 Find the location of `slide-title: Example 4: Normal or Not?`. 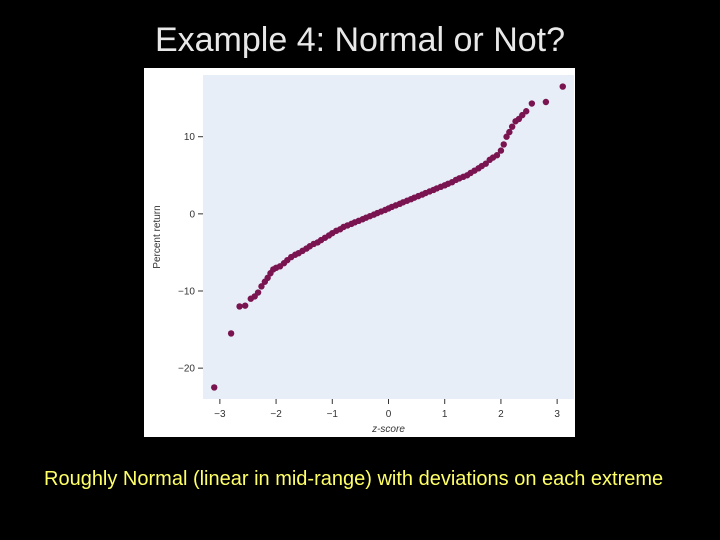

slide-title: Example 4: Normal or Not? is located at coordinates (360, 40).